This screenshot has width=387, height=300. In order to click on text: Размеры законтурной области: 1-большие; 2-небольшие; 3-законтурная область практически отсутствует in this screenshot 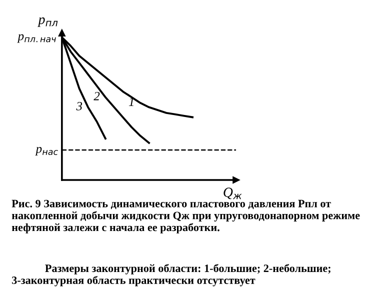, I will do `click(171, 275)`.